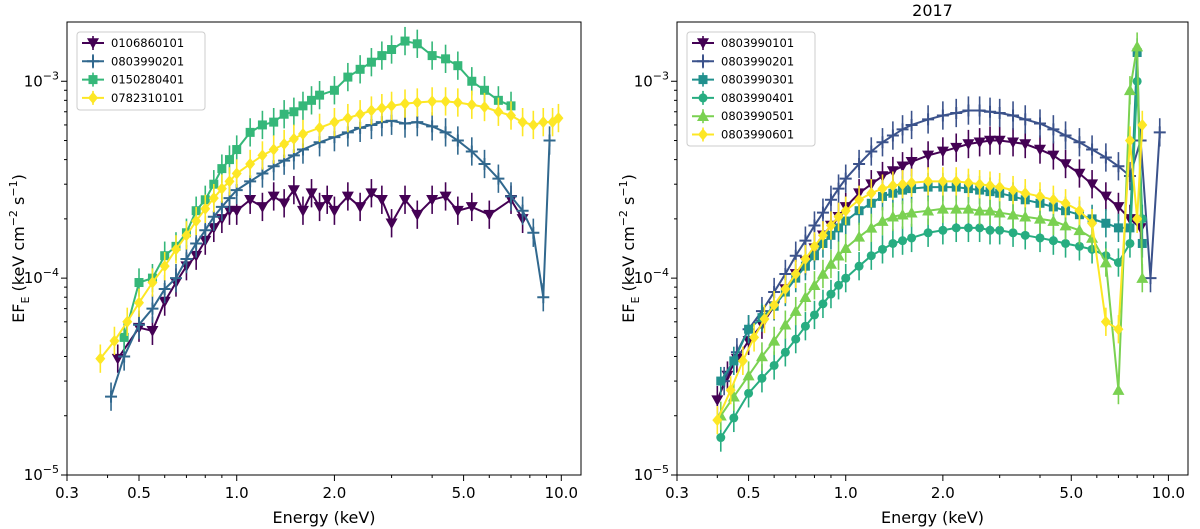 The width and height of the screenshot is (1200, 529). I want to click on y-tick-label: 10⁻³, so click(41, 79).